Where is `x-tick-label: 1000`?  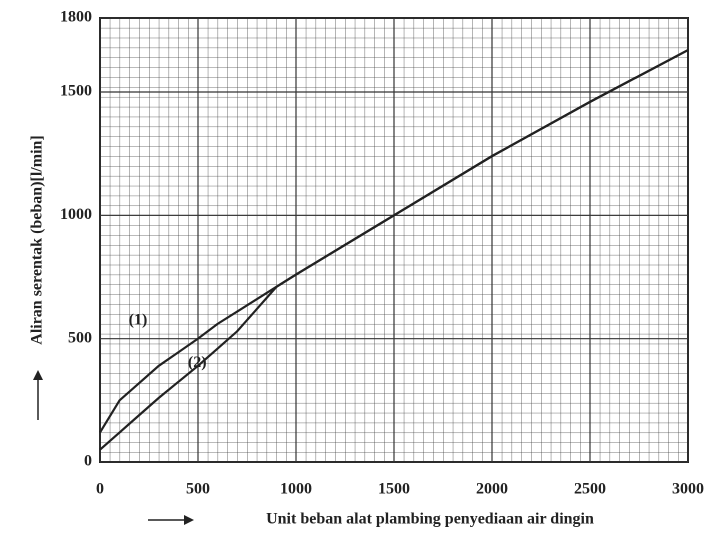
x-tick-label: 1000 is located at coordinates (296, 489).